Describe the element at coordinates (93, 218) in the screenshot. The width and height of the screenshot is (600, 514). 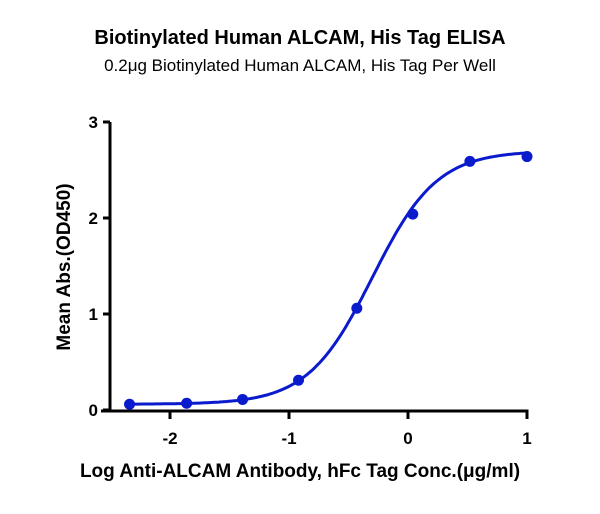
I see `y-tick-label: 2` at that location.